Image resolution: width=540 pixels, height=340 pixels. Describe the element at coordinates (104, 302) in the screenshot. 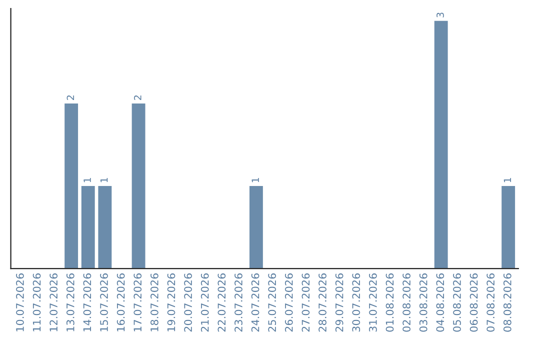

I see `x-tick-label: 15.07.2026` at that location.